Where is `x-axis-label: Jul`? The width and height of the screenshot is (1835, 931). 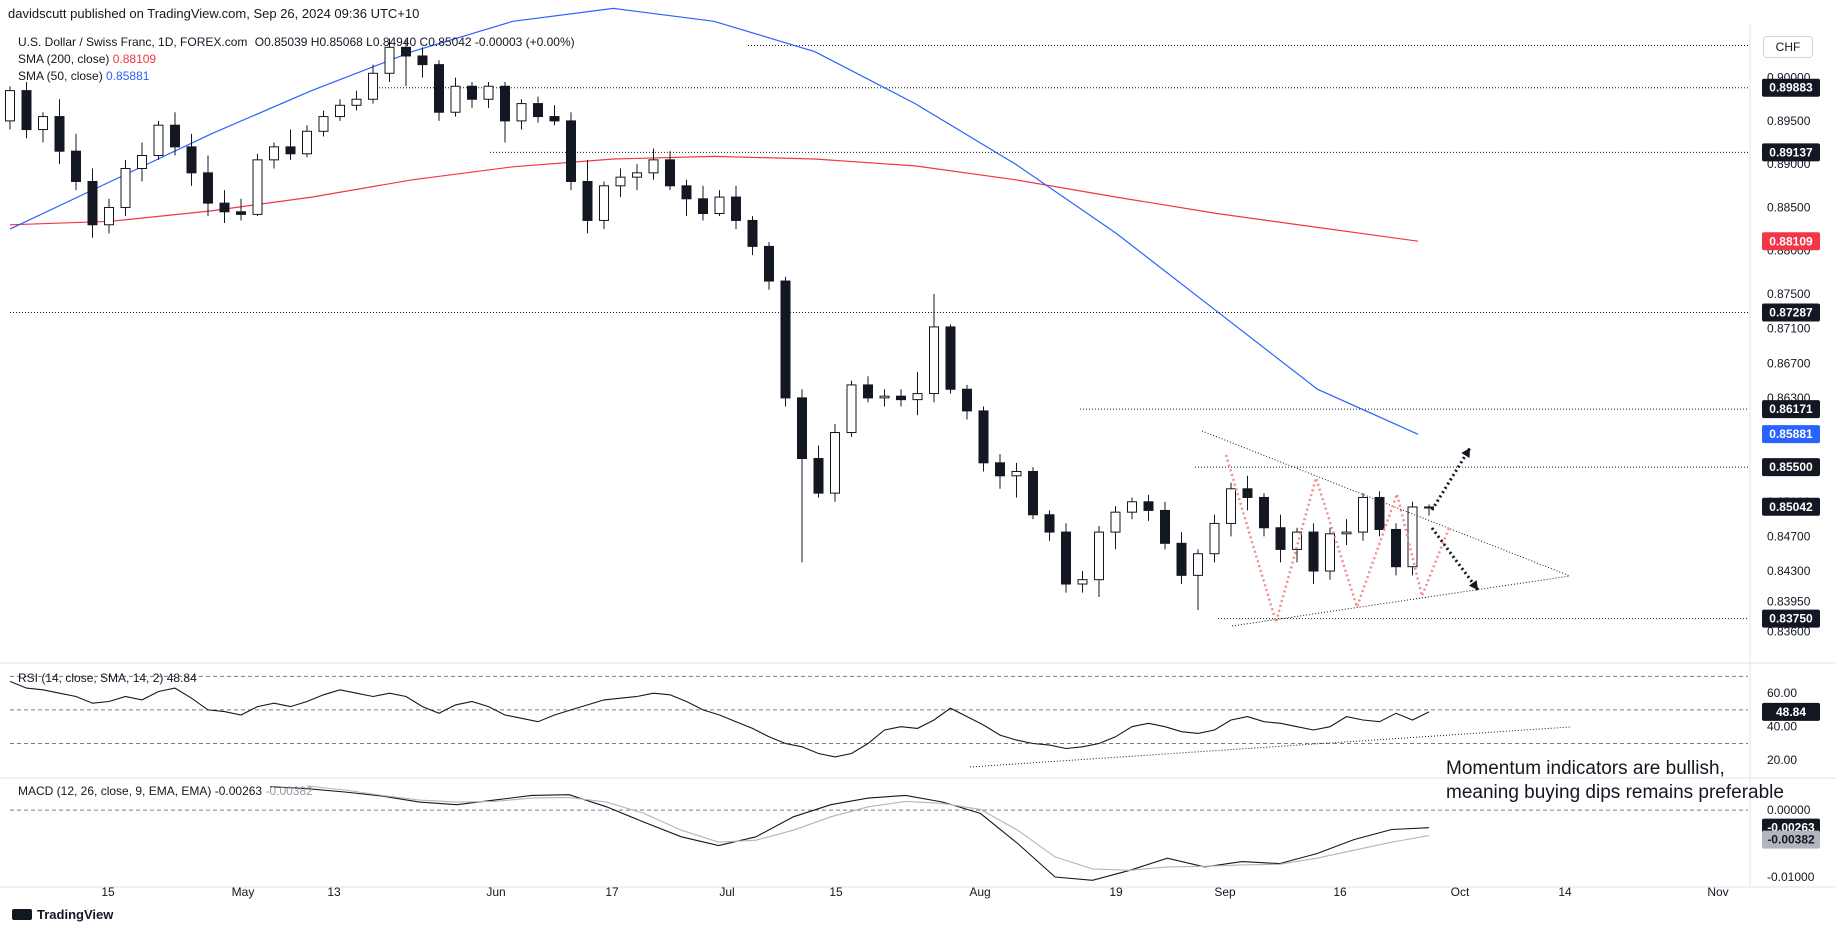
x-axis-label: Jul is located at coordinates (726, 892).